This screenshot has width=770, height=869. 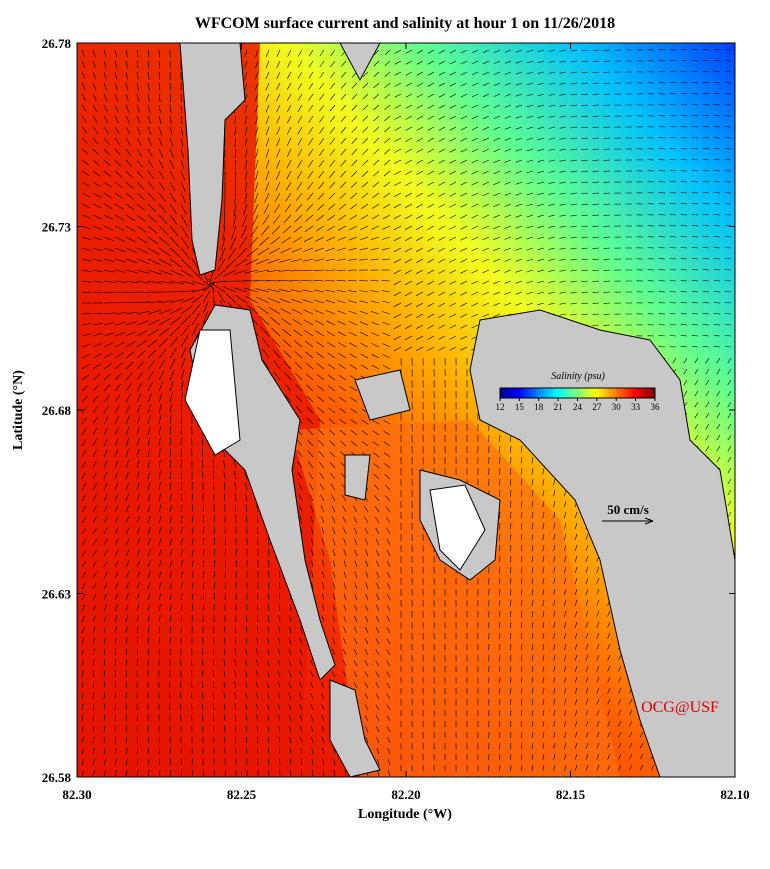 What do you see at coordinates (558, 407) in the screenshot?
I see `colorbar-tick-label: 21` at bounding box center [558, 407].